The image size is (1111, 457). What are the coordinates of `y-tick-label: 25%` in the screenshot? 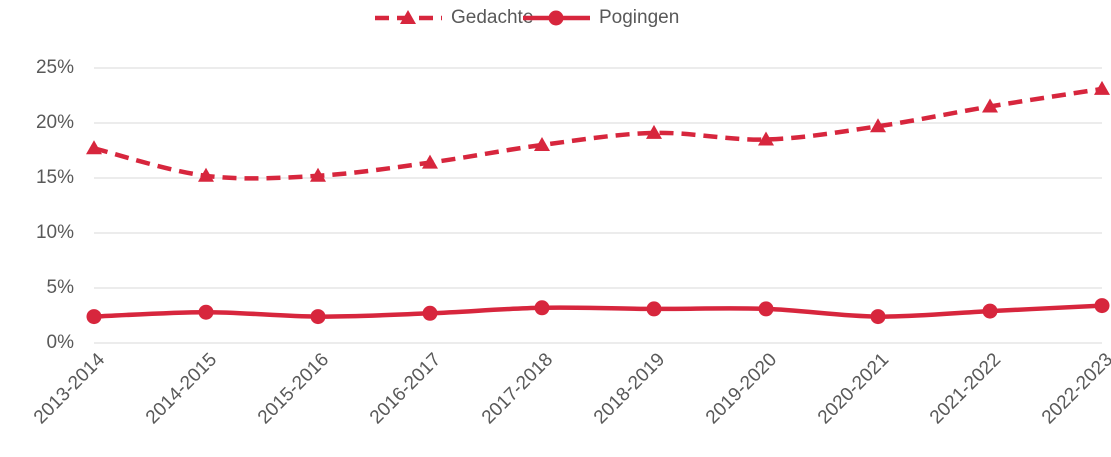 It's located at (55, 67).